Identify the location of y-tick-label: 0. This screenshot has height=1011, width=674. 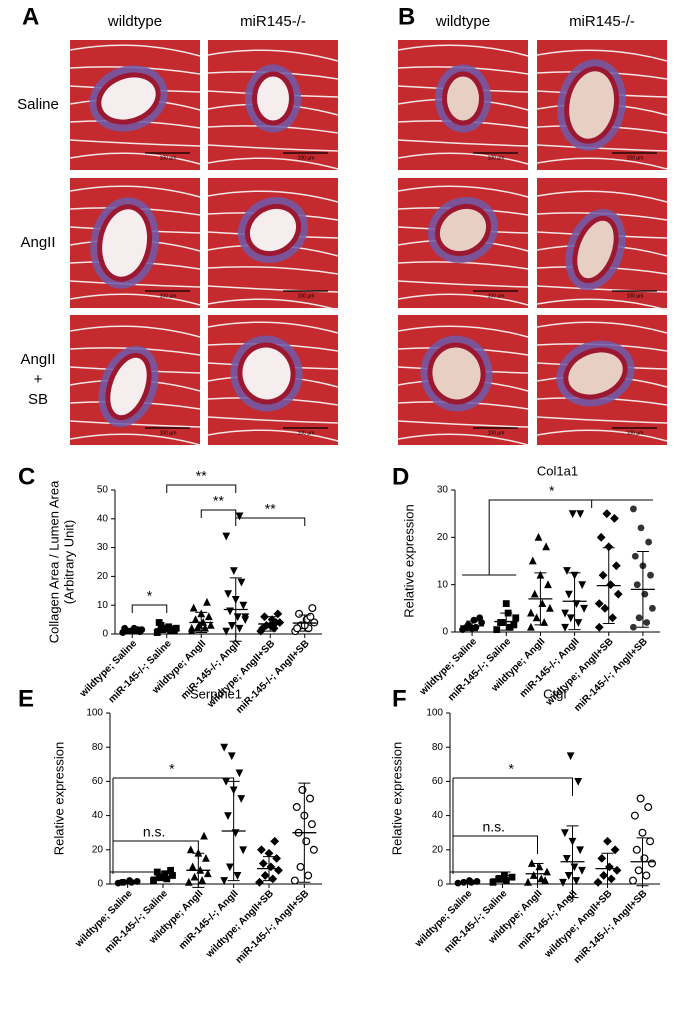
(440, 884).